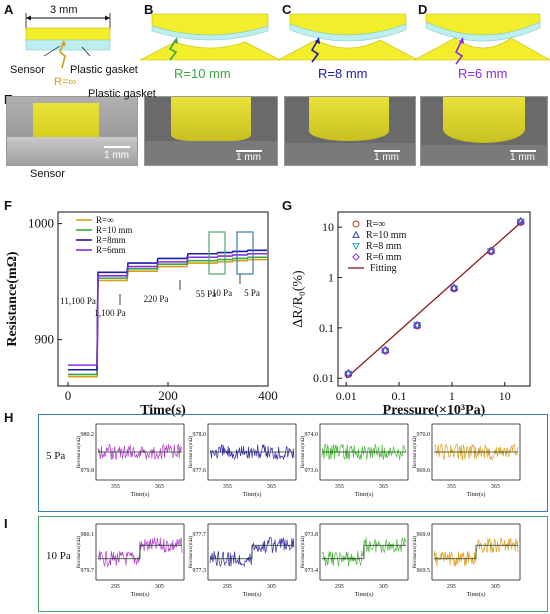 This screenshot has width=550, height=614. I want to click on f-legend-label: R=10 mm, so click(114, 230).